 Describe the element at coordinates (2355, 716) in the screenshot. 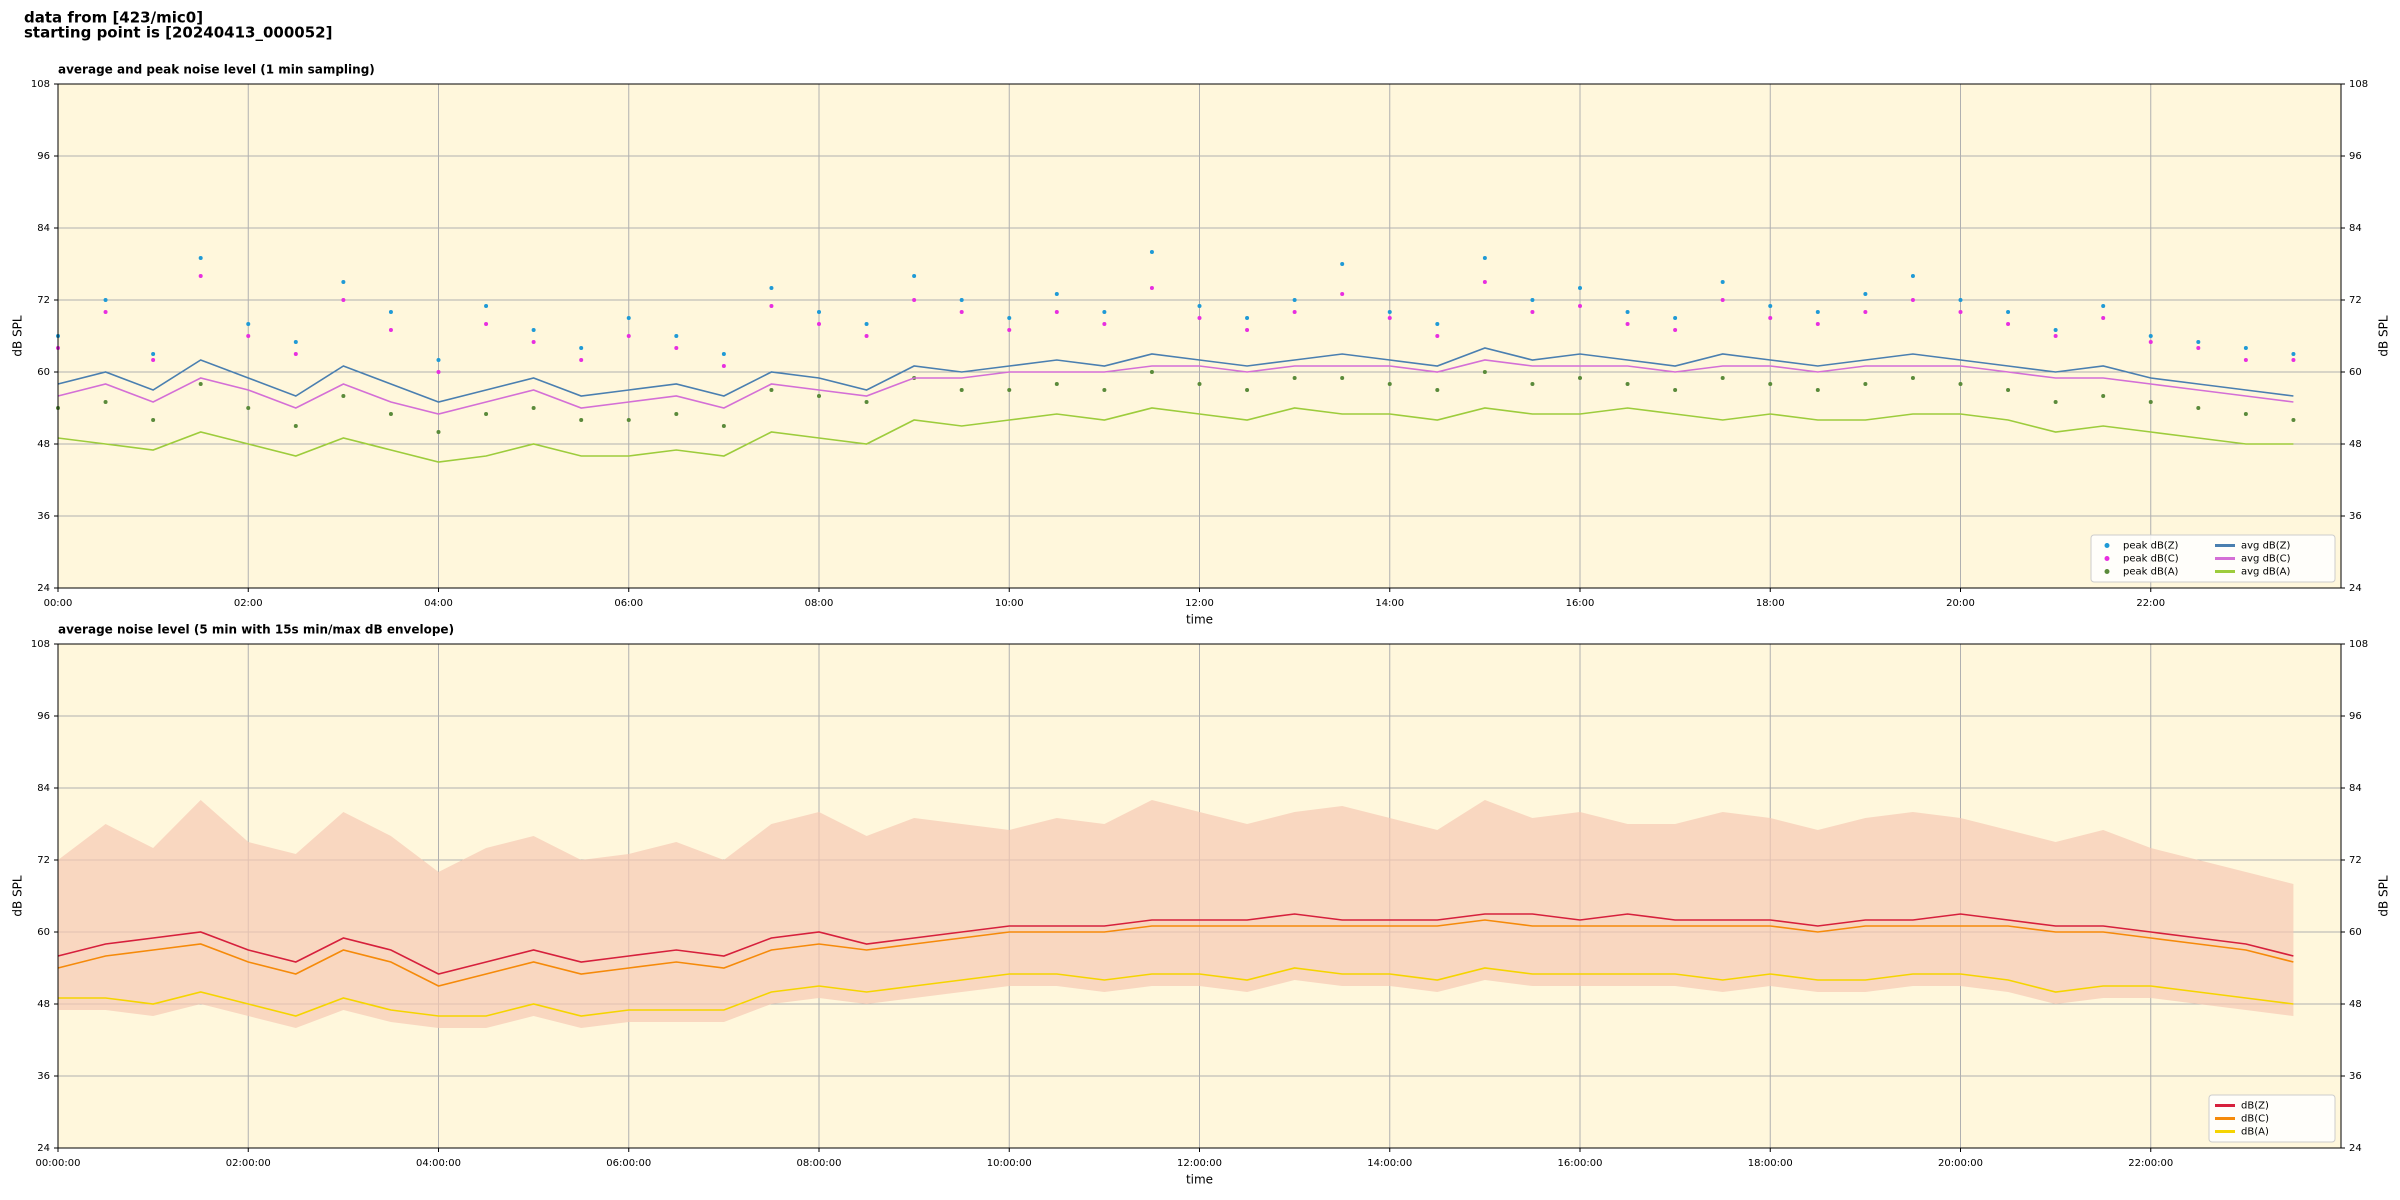

I see `y-tick-label: 96` at that location.